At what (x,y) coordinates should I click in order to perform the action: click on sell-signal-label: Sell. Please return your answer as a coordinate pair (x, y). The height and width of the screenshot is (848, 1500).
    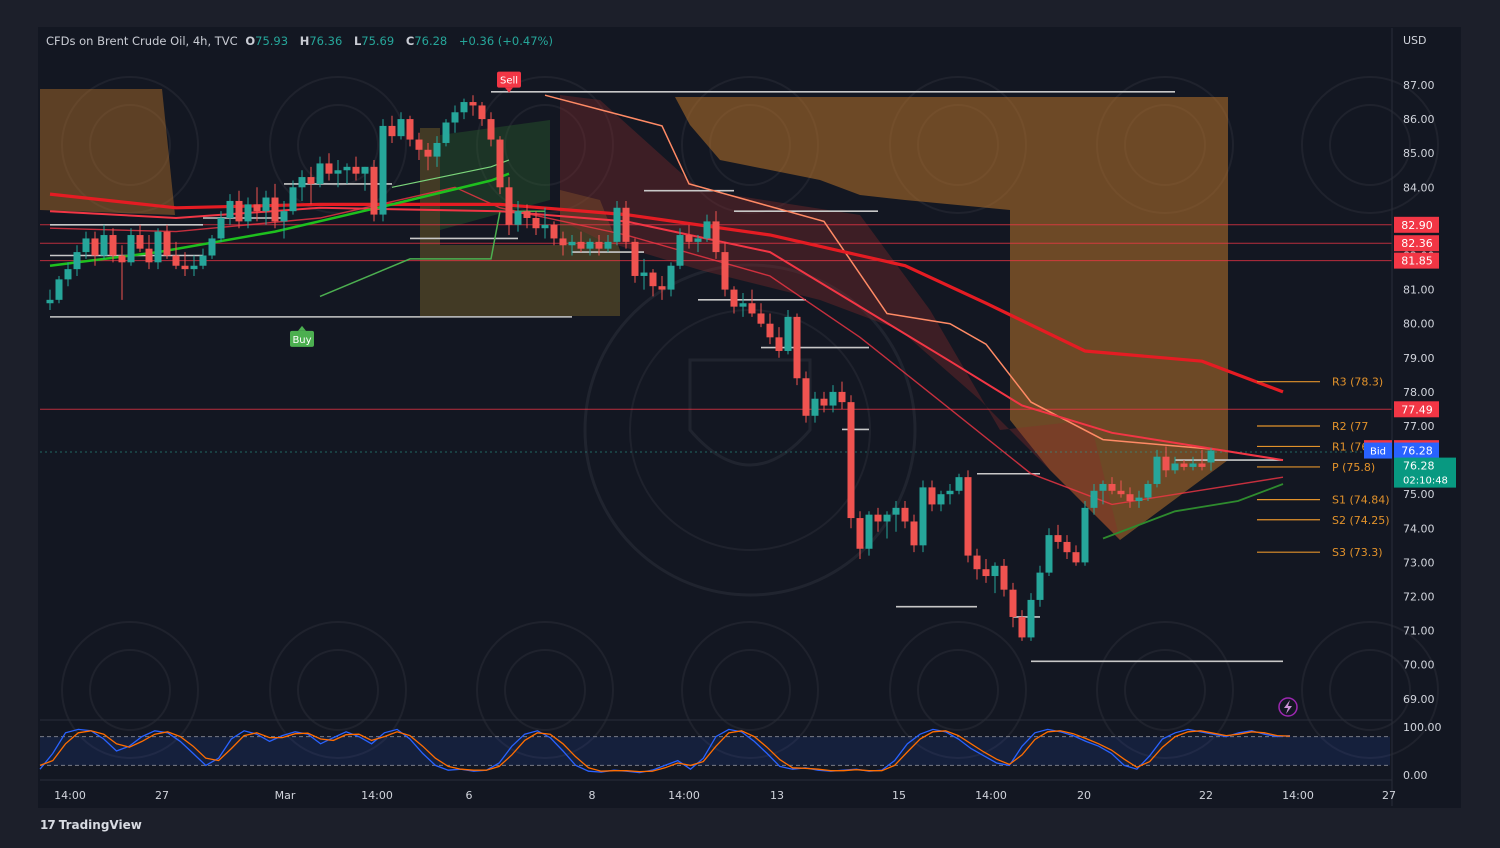
    Looking at the image, I should click on (509, 81).